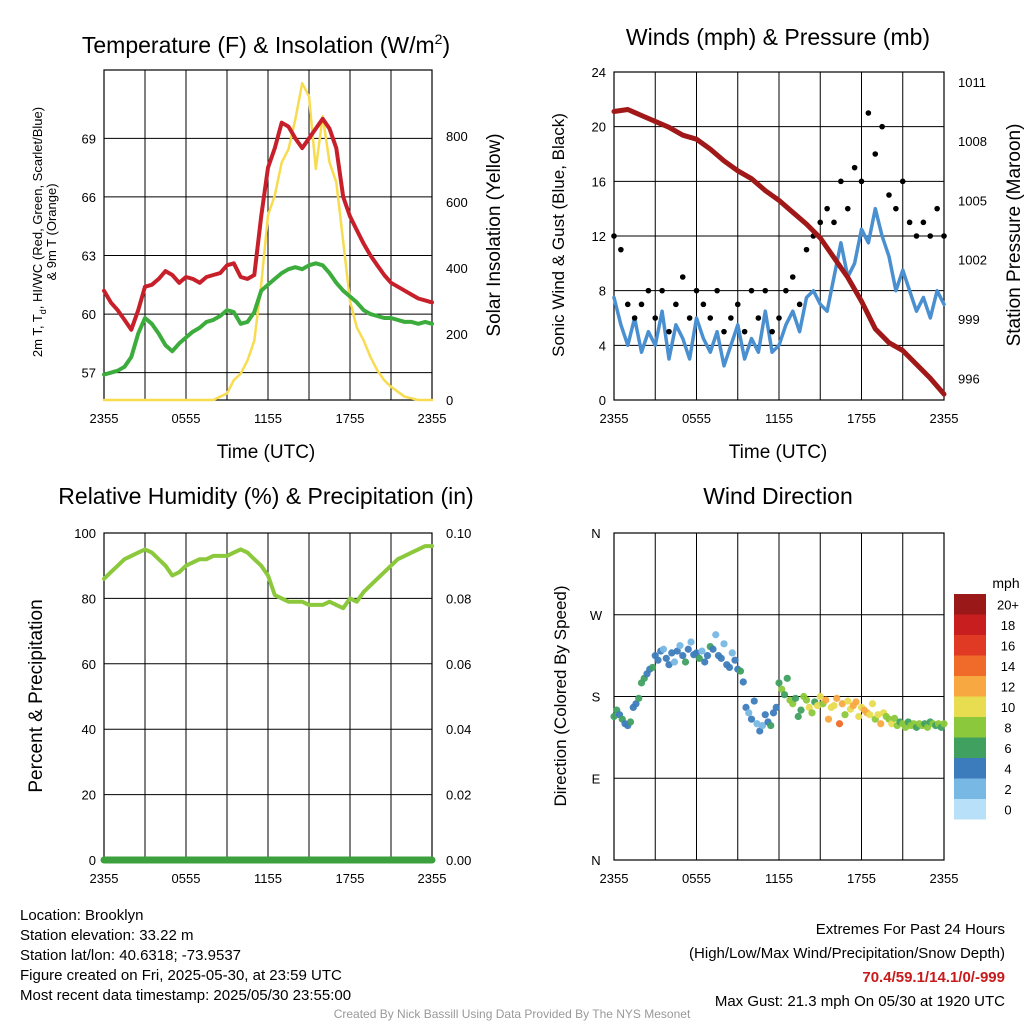  I want to click on y2-tick-label: 1005, so click(972, 200).